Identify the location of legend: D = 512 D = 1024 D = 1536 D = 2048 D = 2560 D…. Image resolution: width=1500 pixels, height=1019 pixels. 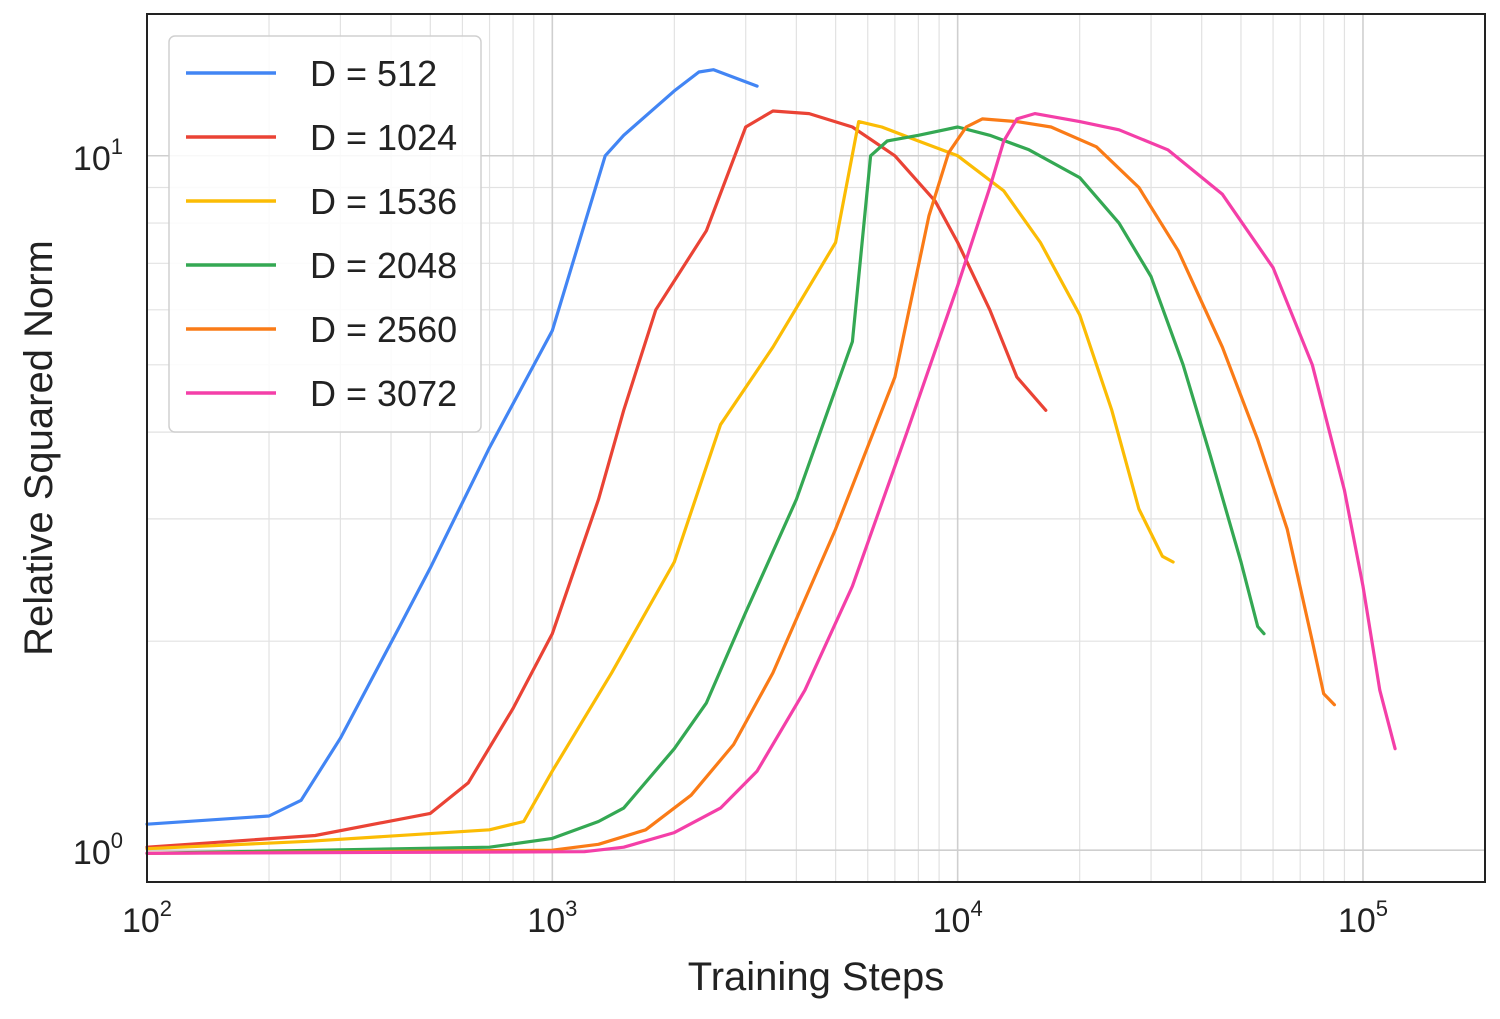
(325, 234).